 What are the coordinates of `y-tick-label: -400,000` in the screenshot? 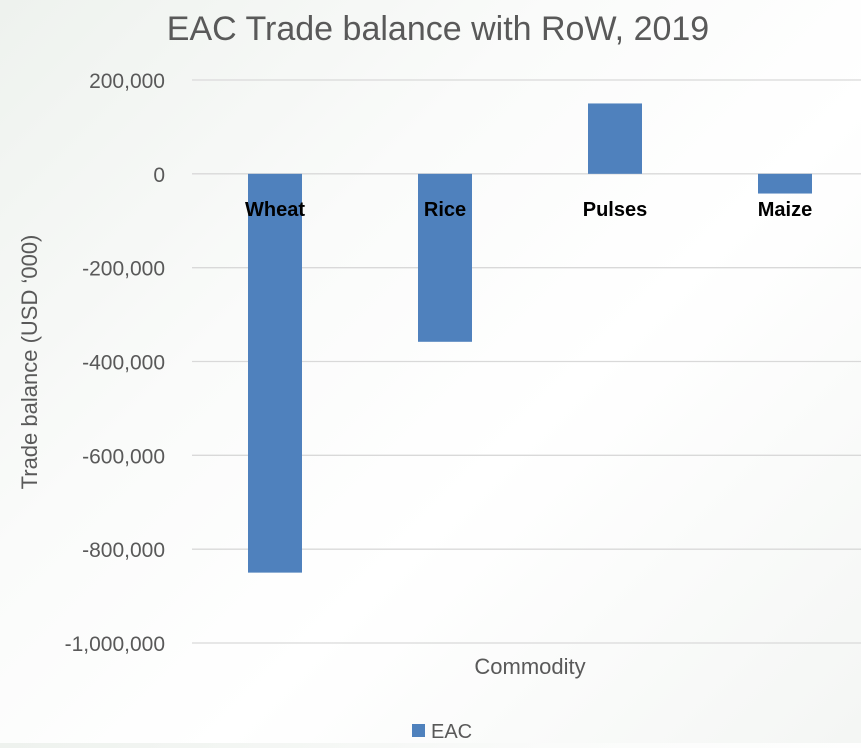 It's located at (123, 363).